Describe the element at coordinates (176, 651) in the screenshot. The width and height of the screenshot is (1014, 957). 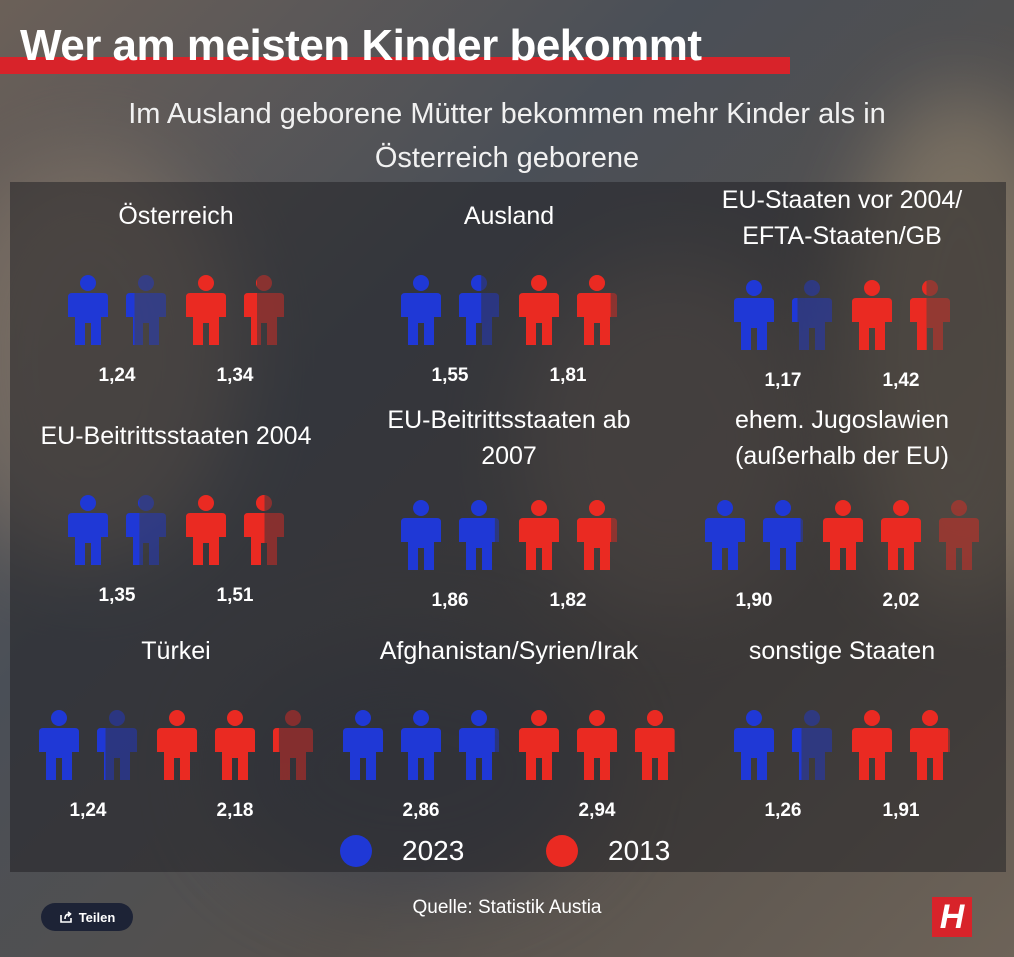
I see `group-title-line: Türkei` at that location.